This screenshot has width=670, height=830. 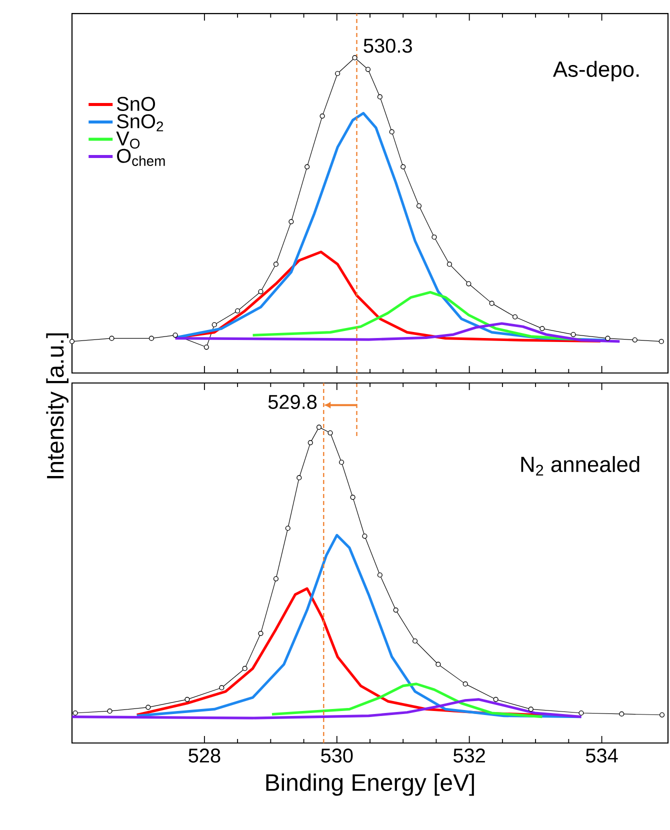 I want to click on legend-label: SnO$_{2}$, so click(x=140, y=123).